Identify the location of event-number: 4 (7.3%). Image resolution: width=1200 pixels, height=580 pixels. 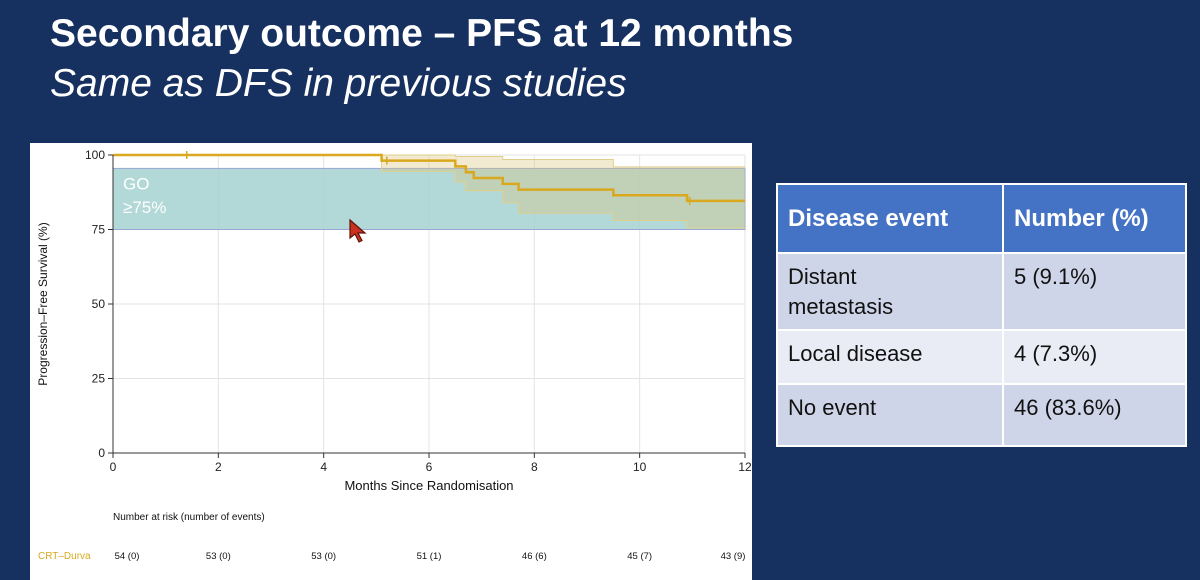
(1094, 357).